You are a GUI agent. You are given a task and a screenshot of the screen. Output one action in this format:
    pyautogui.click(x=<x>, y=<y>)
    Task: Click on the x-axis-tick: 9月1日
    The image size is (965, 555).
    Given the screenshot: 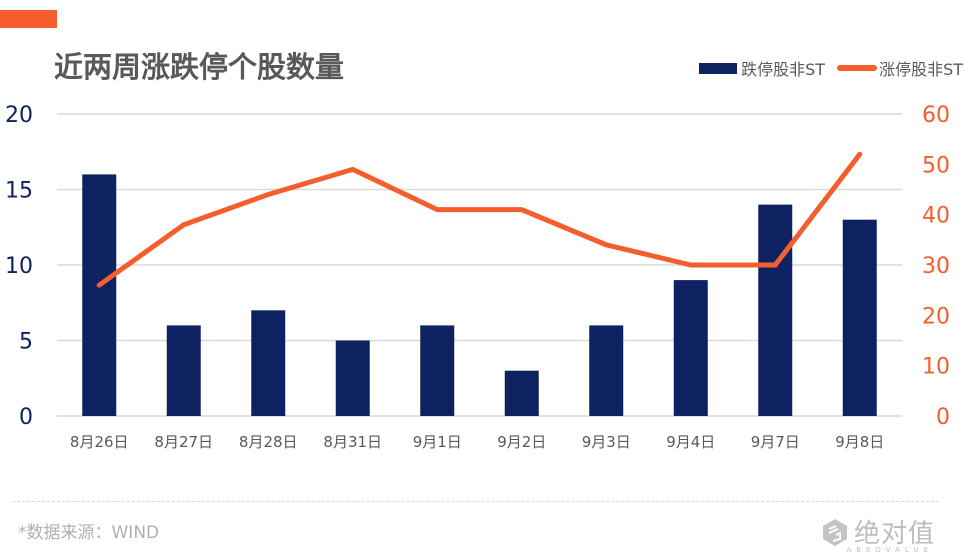 What is the action you would take?
    pyautogui.click(x=437, y=442)
    